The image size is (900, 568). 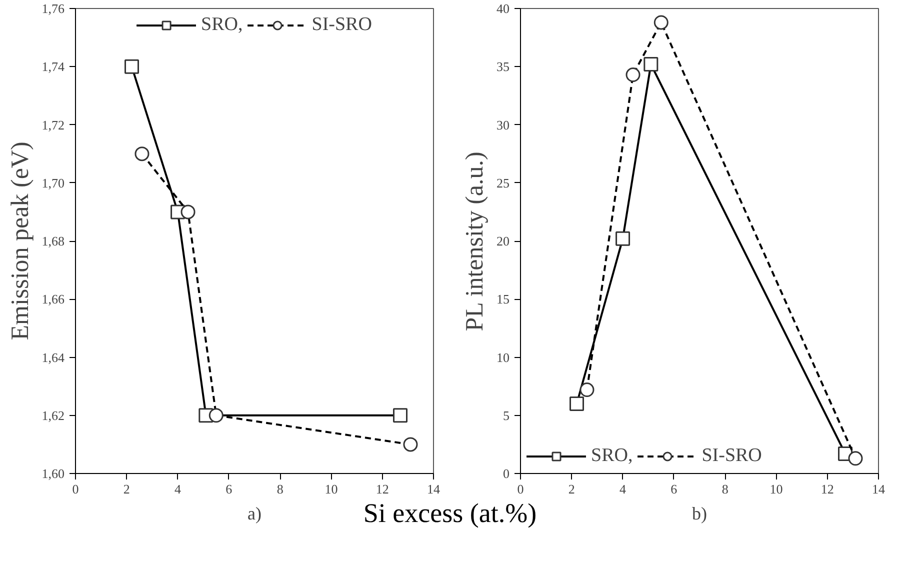 What do you see at coordinates (503, 66) in the screenshot?
I see `y-tick-label: 35` at bounding box center [503, 66].